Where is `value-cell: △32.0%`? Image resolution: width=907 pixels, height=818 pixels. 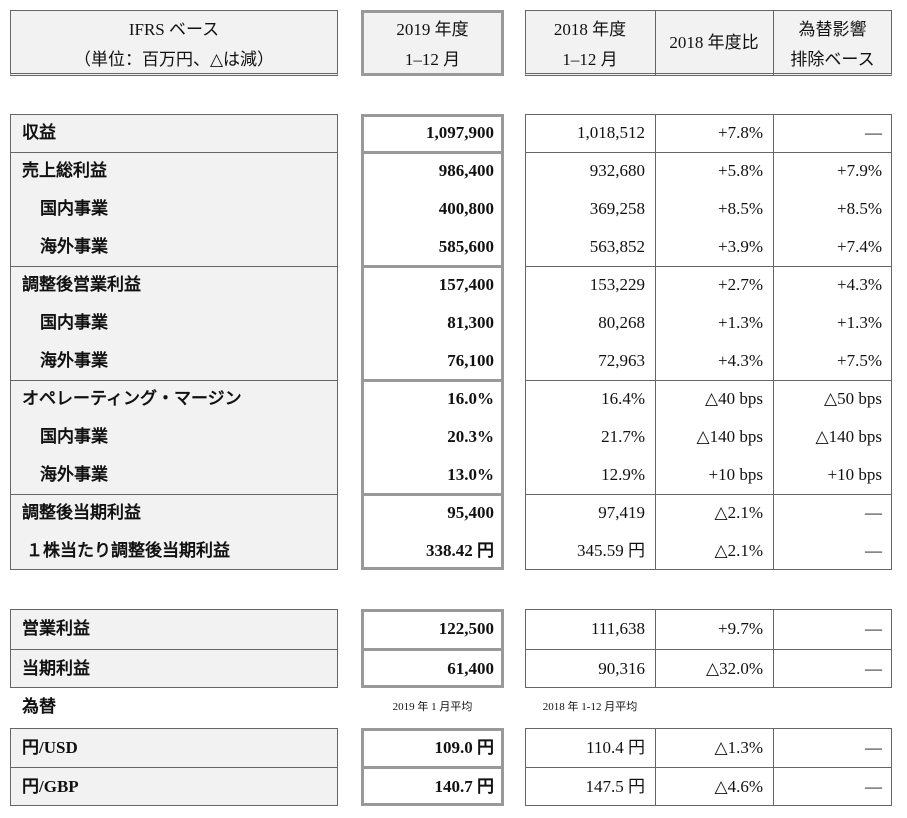 value-cell: △32.0% is located at coordinates (734, 668).